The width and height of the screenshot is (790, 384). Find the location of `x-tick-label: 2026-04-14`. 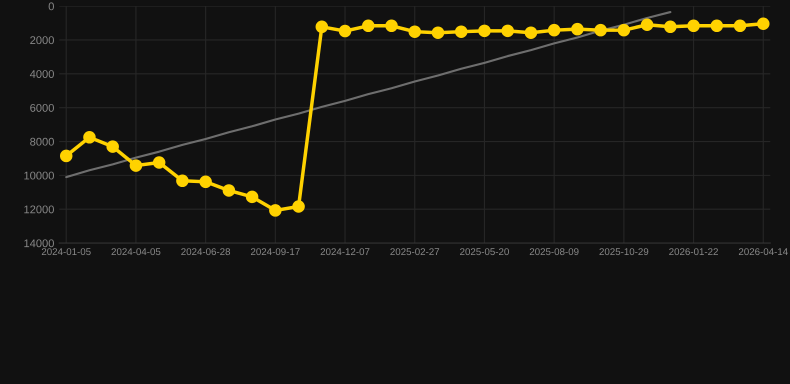

x-tick-label: 2026-04-14 is located at coordinates (763, 252).